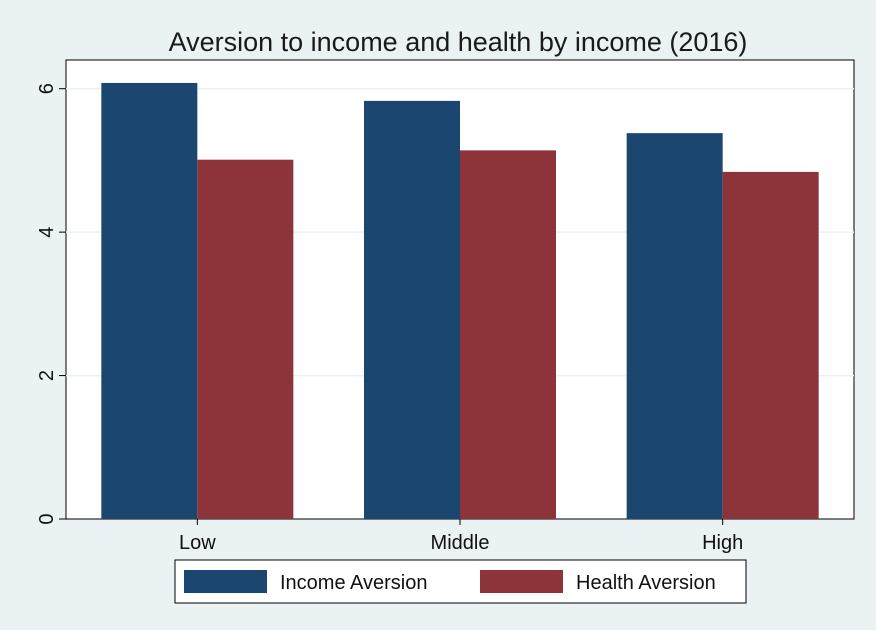 The width and height of the screenshot is (876, 630). I want to click on y-axis: 0 2 4 6, so click(51, 304).